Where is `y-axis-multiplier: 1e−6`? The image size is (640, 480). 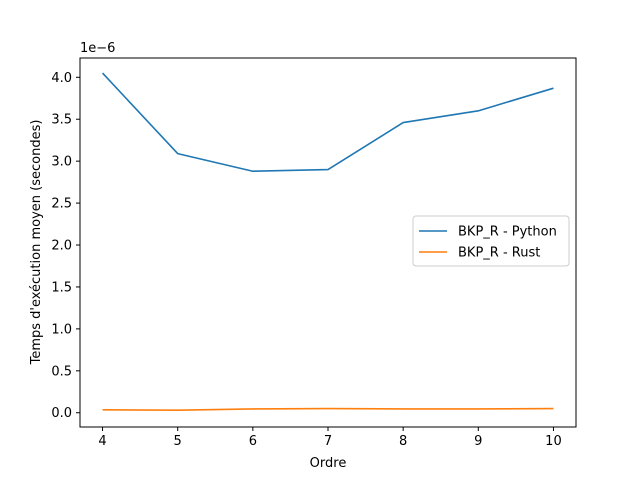
y-axis-multiplier: 1e−6 is located at coordinates (97, 48).